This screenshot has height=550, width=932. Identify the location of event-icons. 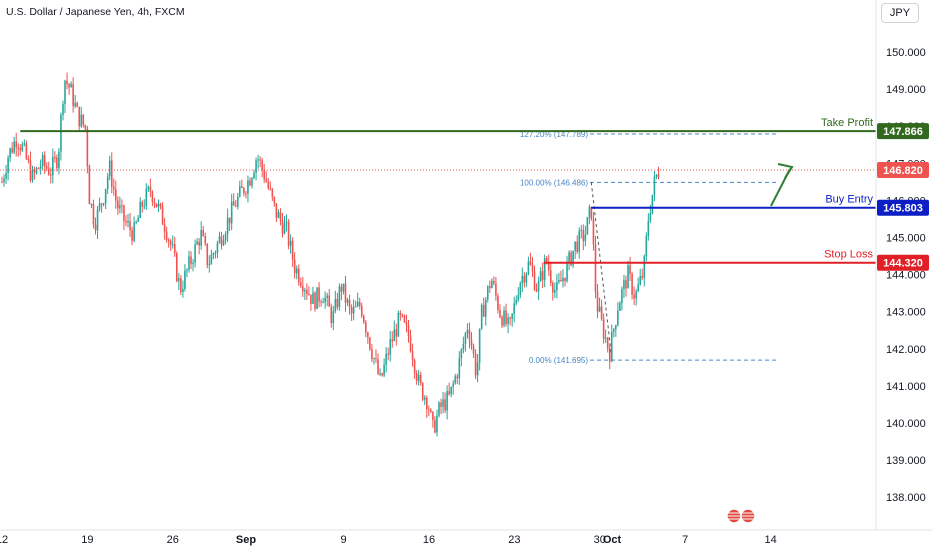
(741, 516).